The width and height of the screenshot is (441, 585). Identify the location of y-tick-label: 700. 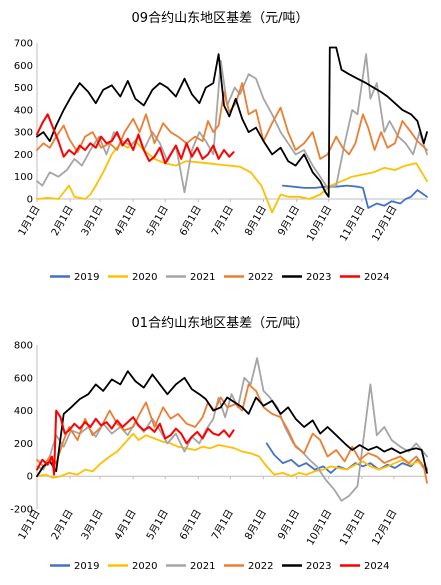
(23, 44).